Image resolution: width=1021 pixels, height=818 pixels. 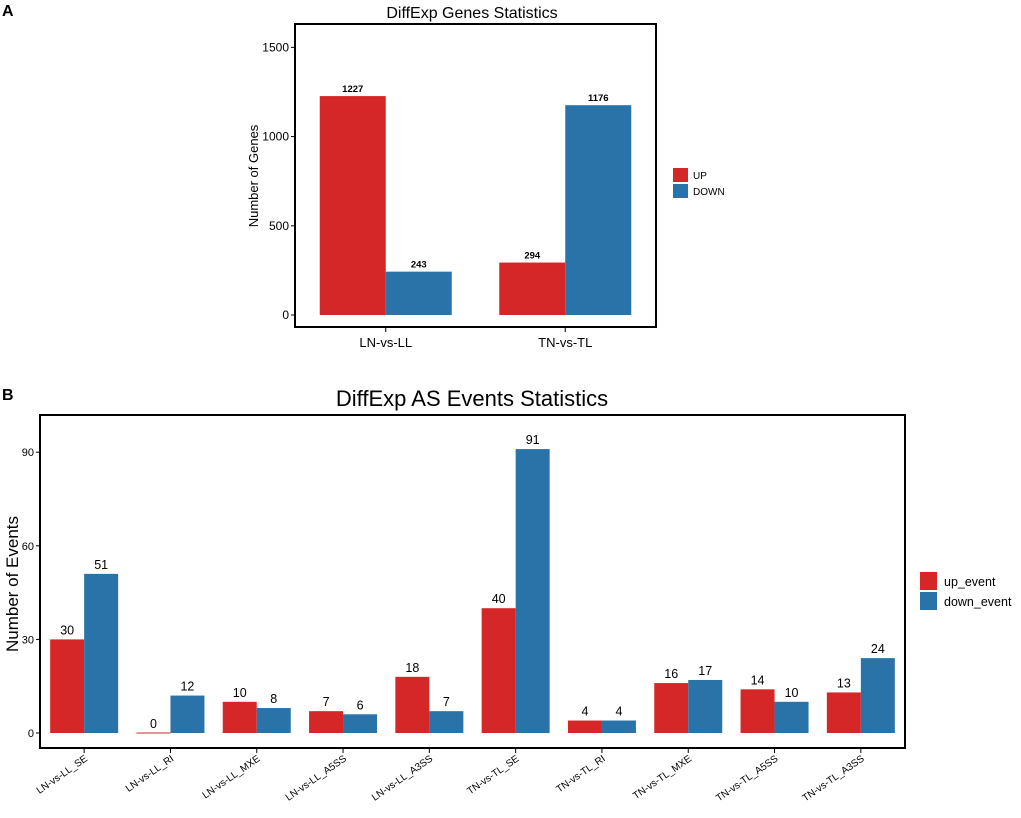 I want to click on data-label: 40, so click(x=499, y=599).